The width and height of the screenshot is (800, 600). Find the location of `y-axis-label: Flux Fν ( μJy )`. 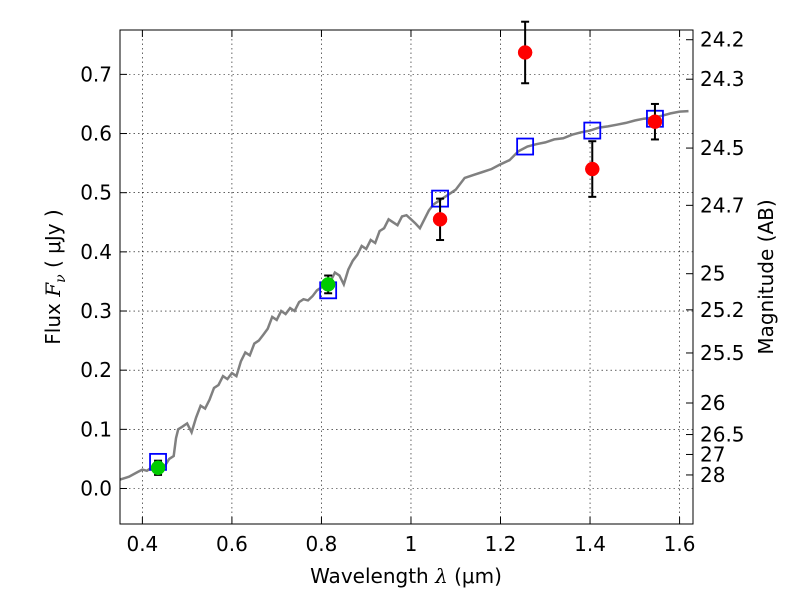

y-axis-label: Flux Fν ( μJy ) is located at coordinates (55, 276).